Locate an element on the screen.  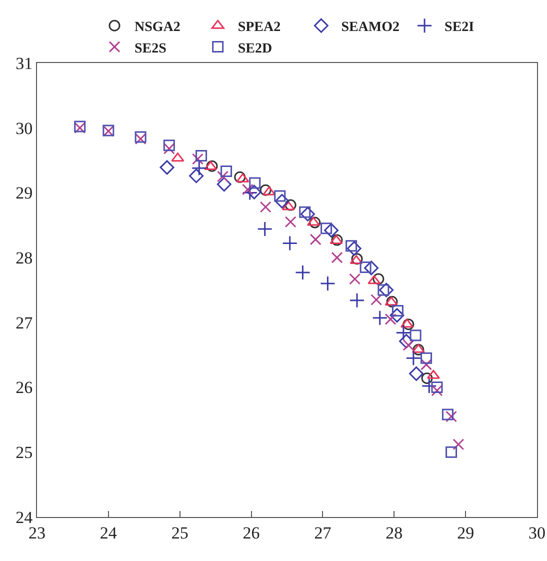
legend-label: SE2I is located at coordinates (459, 28).